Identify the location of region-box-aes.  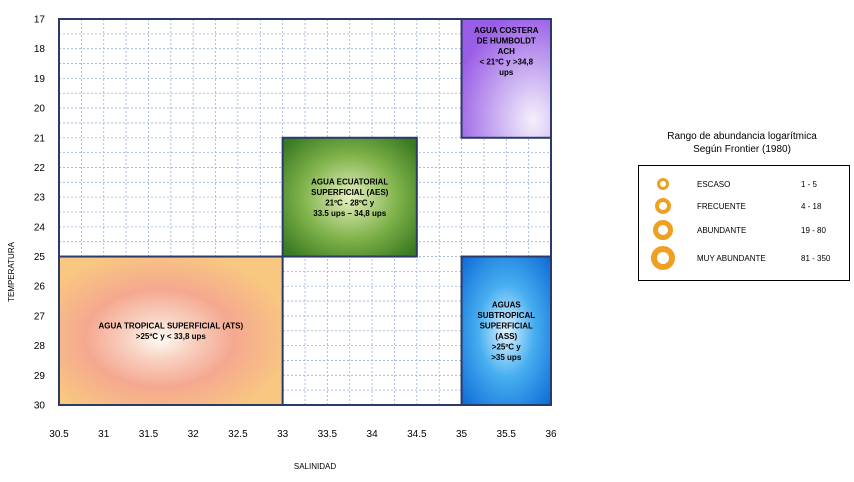
(349, 197).